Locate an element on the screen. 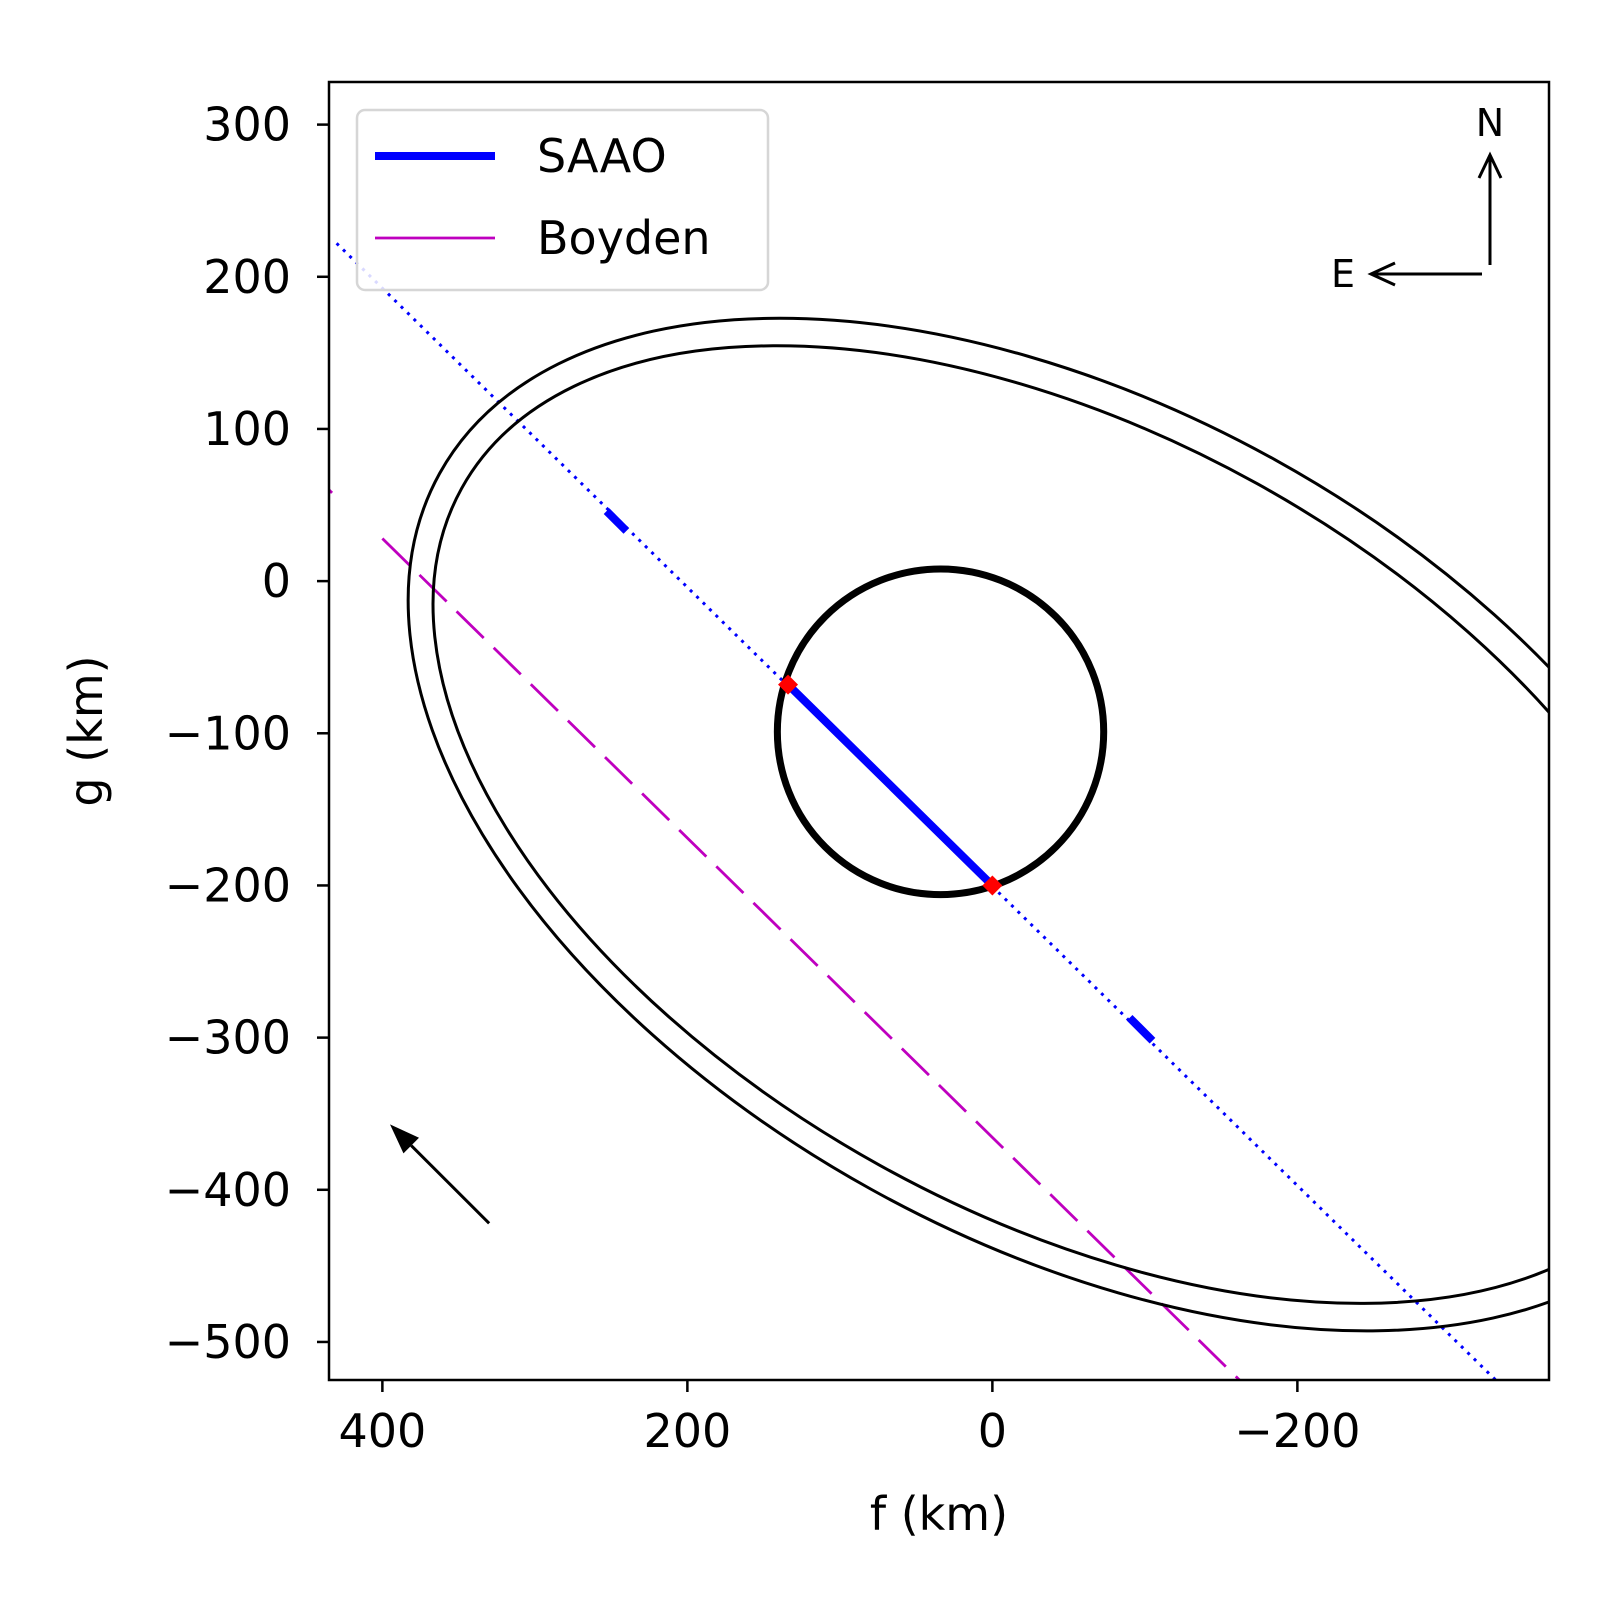 The height and width of the screenshot is (1600, 1600). motion-arrow-head is located at coordinates (405, 1139).